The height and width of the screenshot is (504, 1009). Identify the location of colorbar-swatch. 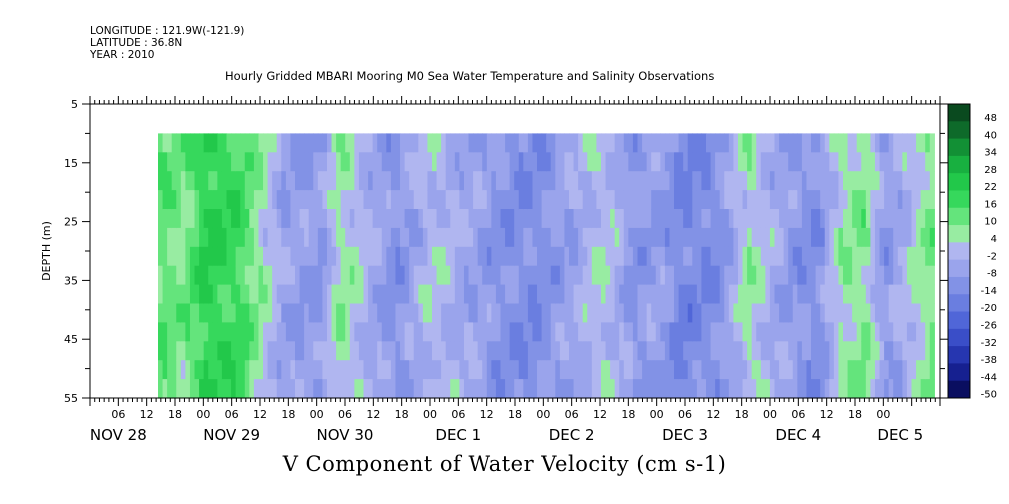
(959, 303).